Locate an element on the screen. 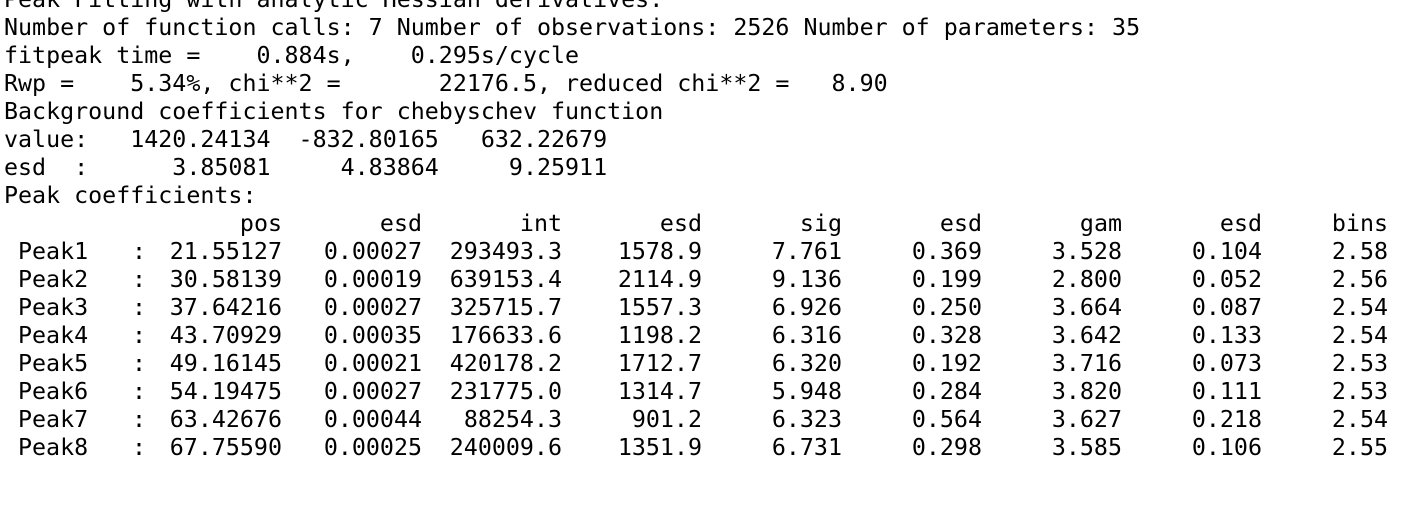  cell-gam-esd: 0.052 is located at coordinates (1226, 279).